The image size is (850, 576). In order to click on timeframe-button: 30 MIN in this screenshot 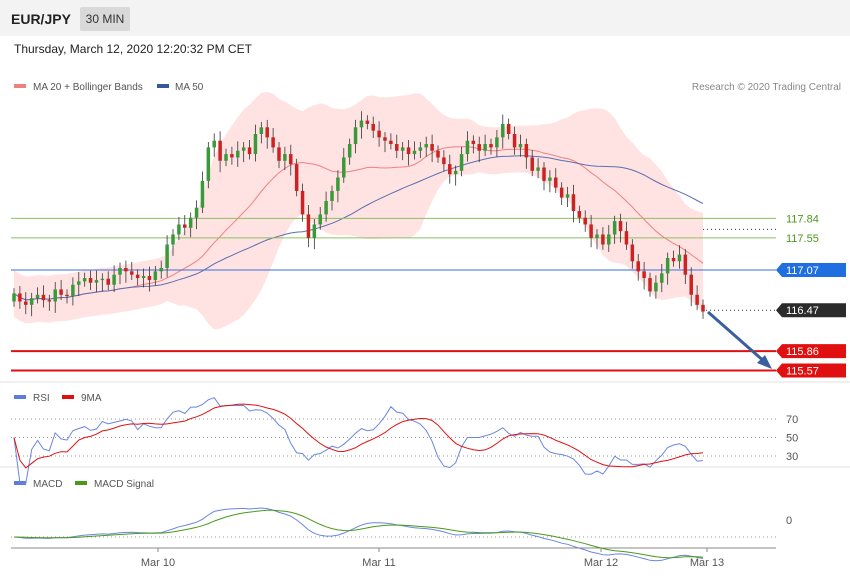, I will do `click(105, 19)`.